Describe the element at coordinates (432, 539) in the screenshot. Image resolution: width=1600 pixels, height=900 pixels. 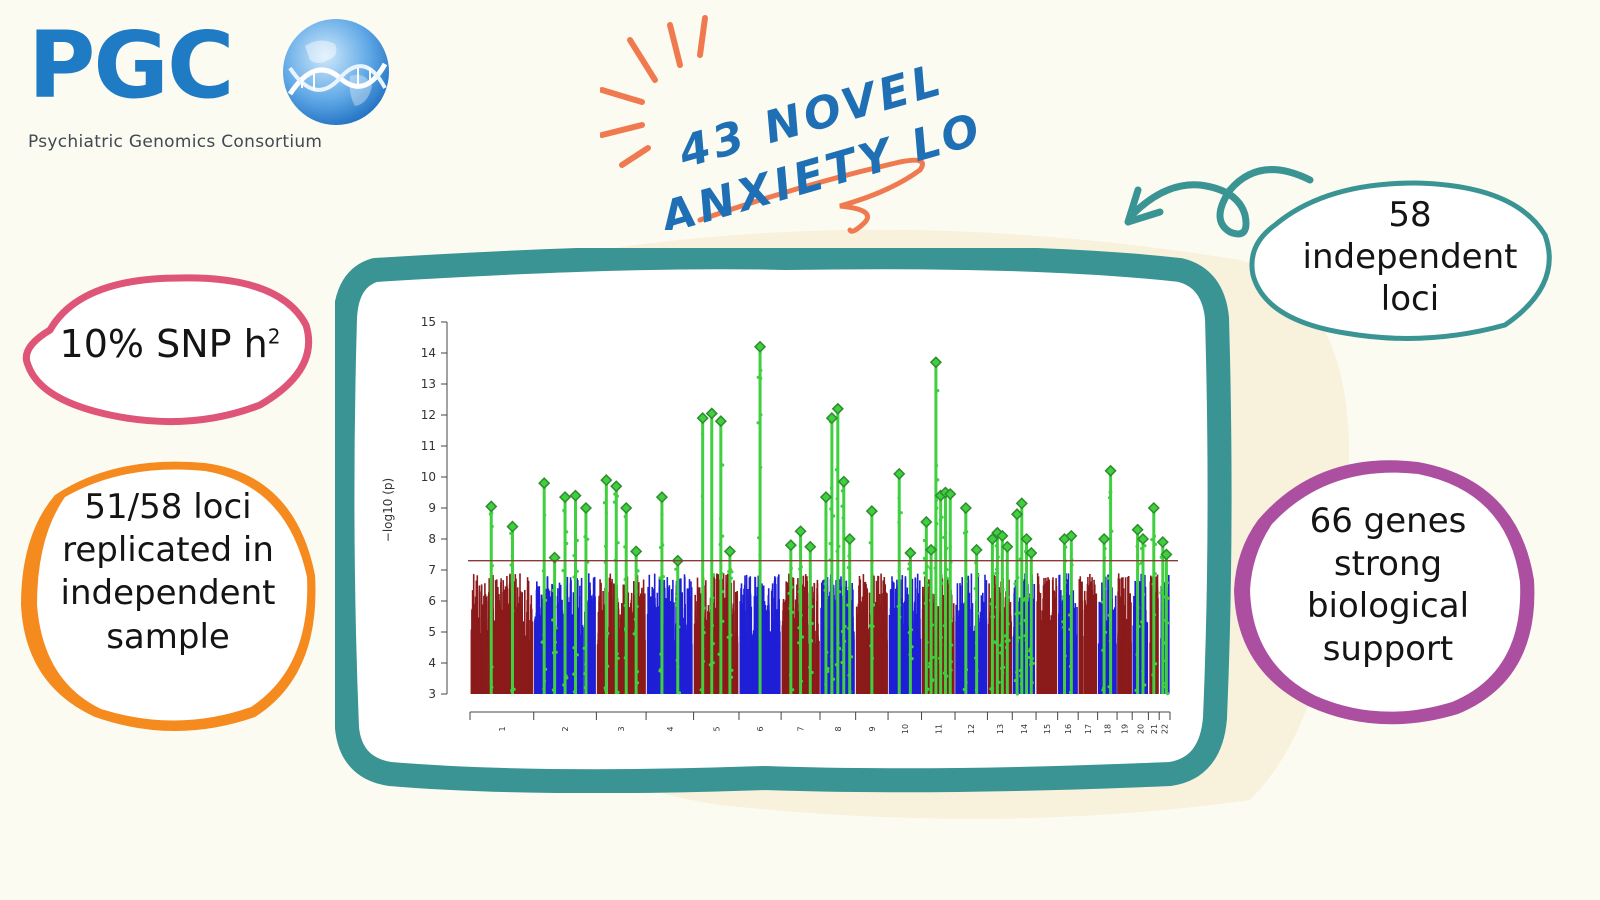
I see `y-tick-label: 8` at that location.